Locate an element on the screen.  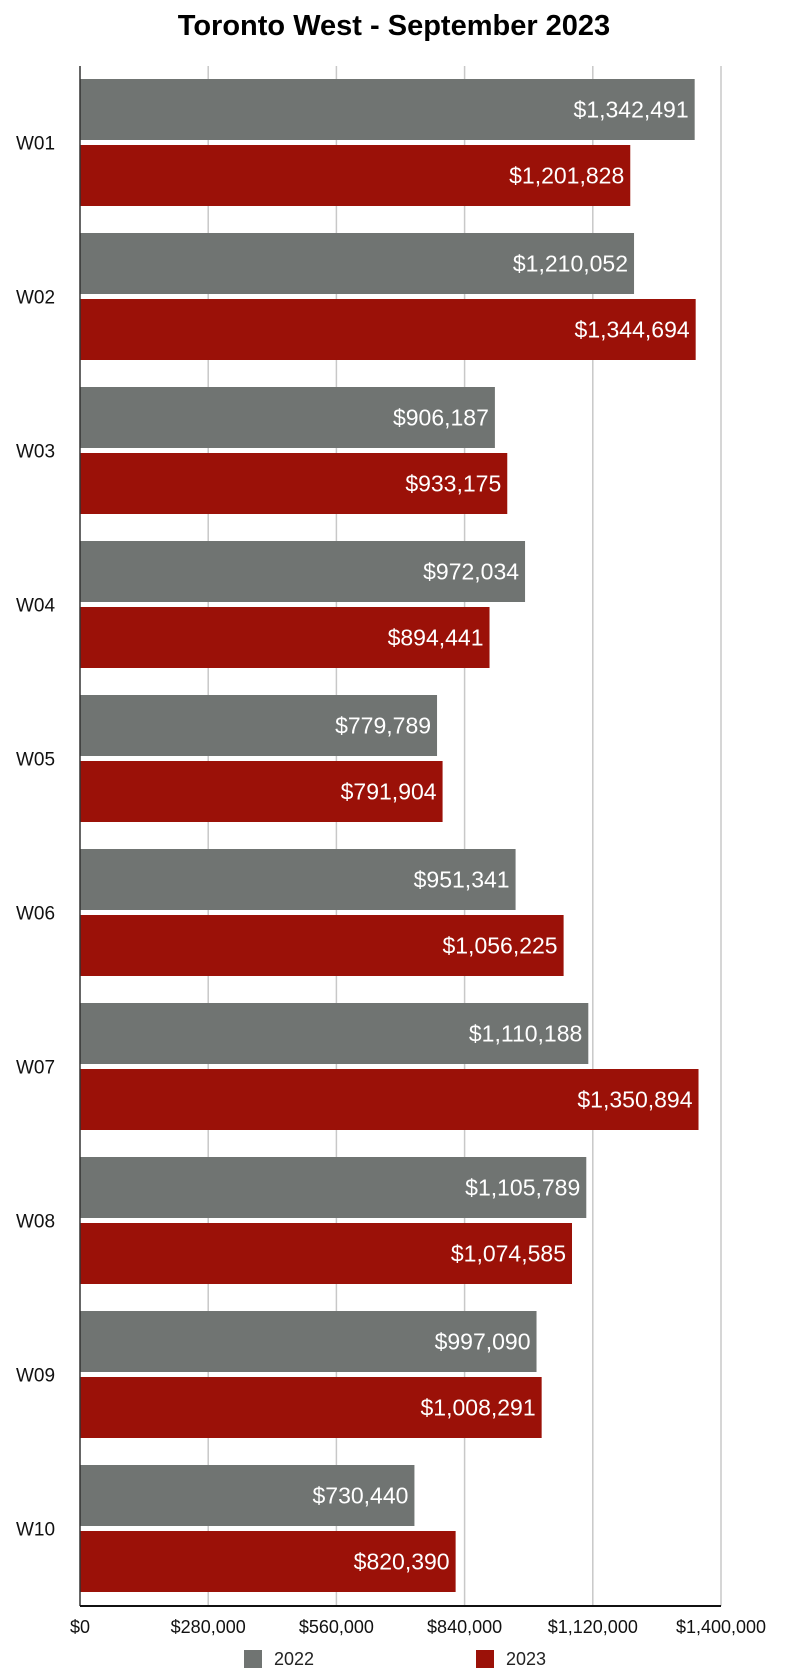
legend-swatch-2022 is located at coordinates (253, 1659).